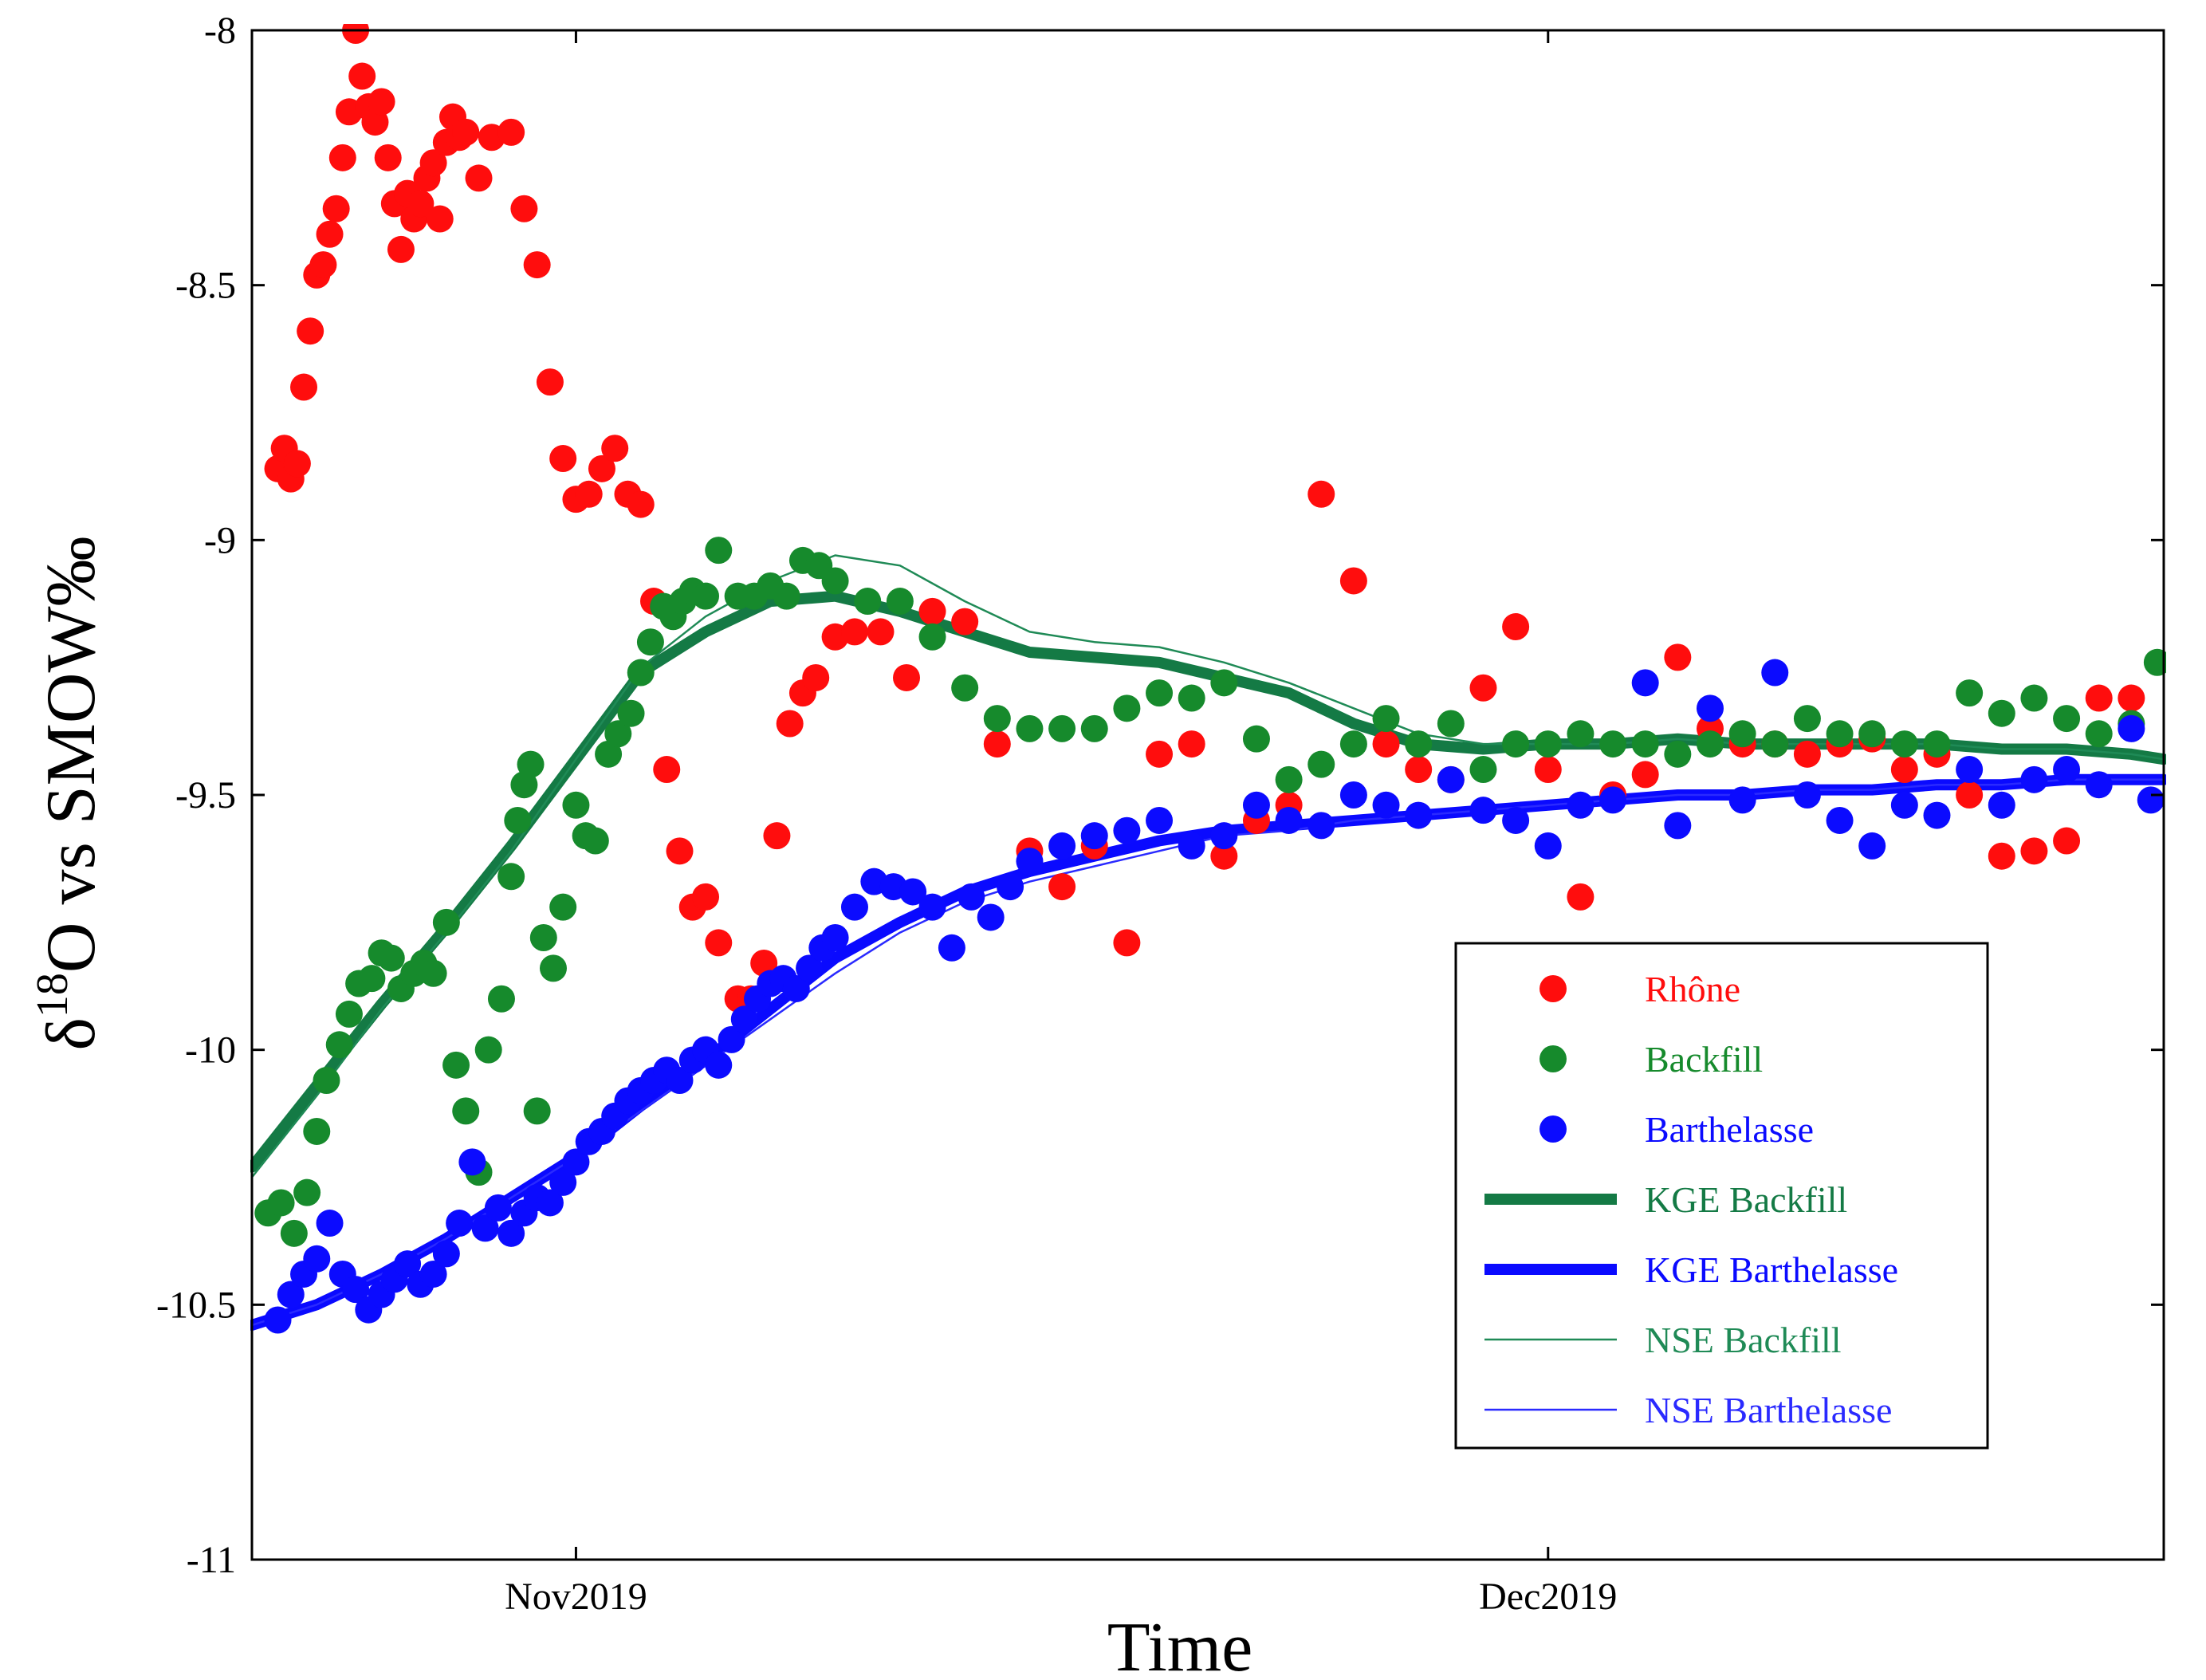 The width and height of the screenshot is (2206, 1680). I want to click on legend-item-barthelasse: Barthelasse, so click(1676, 1129).